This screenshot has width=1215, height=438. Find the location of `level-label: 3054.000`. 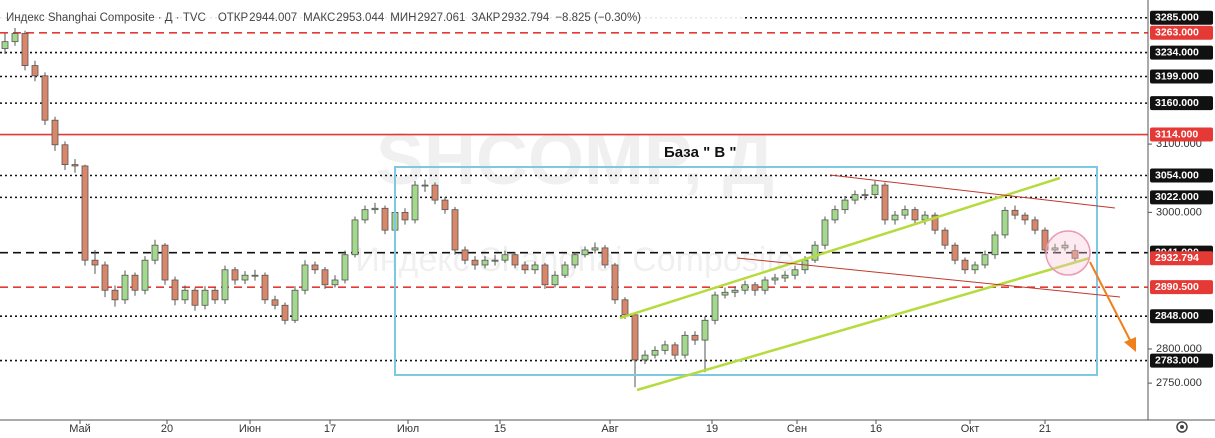

level-label: 3054.000 is located at coordinates (1177, 175).